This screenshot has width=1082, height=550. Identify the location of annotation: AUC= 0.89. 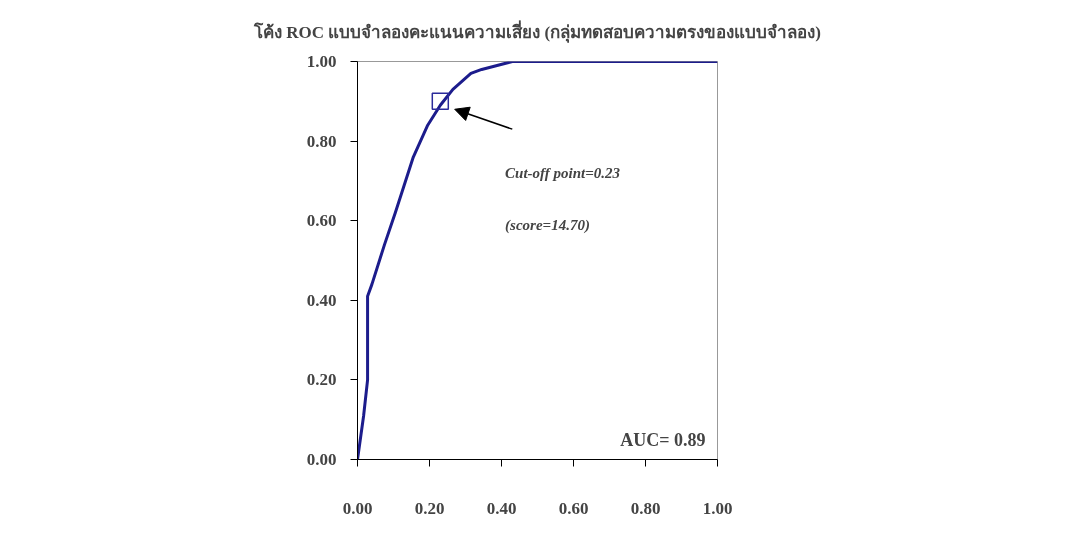
(663, 439).